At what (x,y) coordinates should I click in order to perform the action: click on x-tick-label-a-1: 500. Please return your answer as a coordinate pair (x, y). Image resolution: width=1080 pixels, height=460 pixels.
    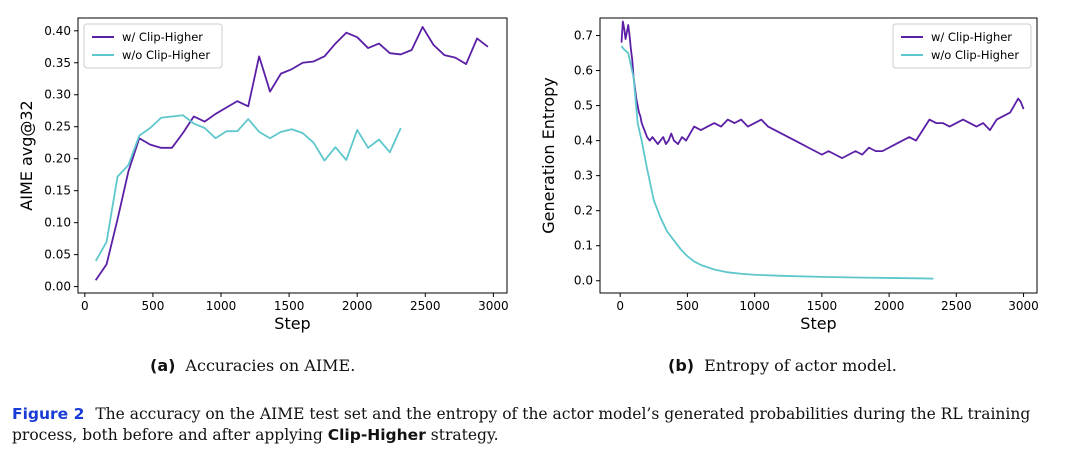
    Looking at the image, I should click on (152, 306).